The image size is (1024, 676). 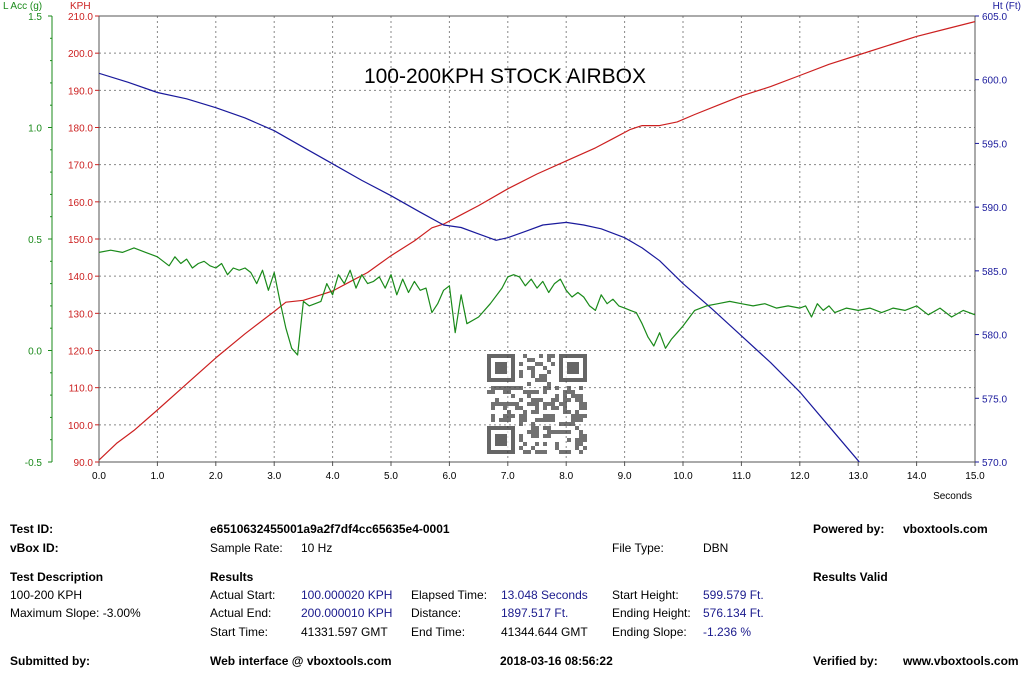 I want to click on x-tick-label: 9.0, so click(x=625, y=476).